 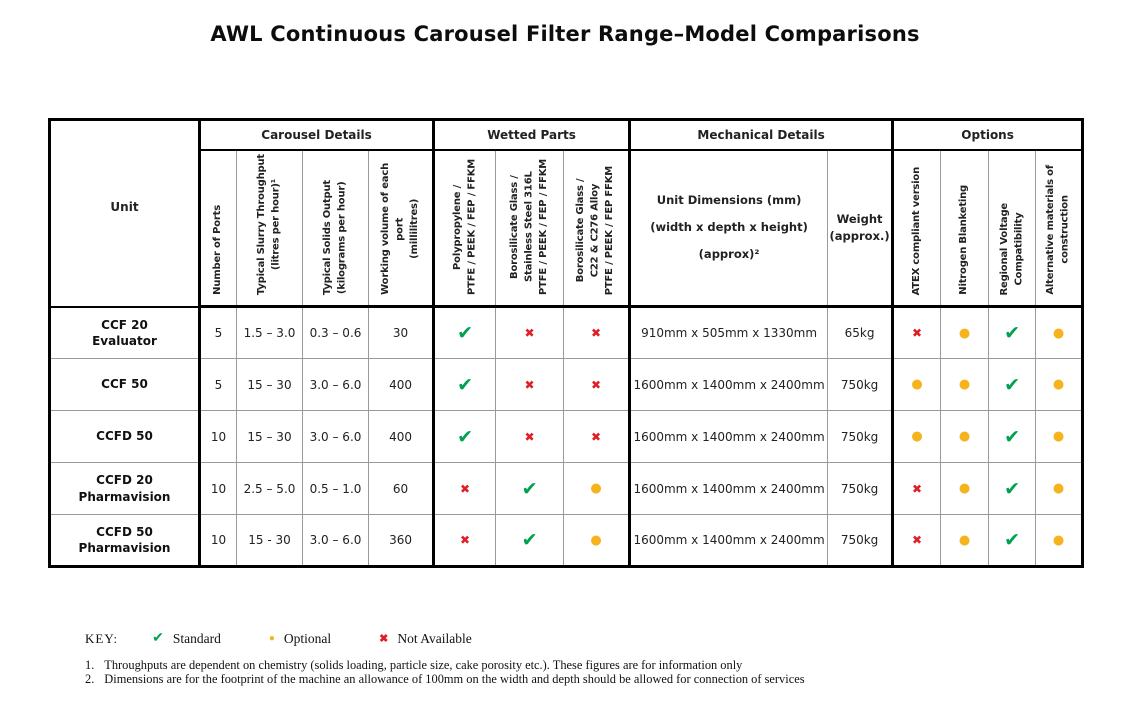 What do you see at coordinates (102, 638) in the screenshot?
I see `key-label: KEY:` at bounding box center [102, 638].